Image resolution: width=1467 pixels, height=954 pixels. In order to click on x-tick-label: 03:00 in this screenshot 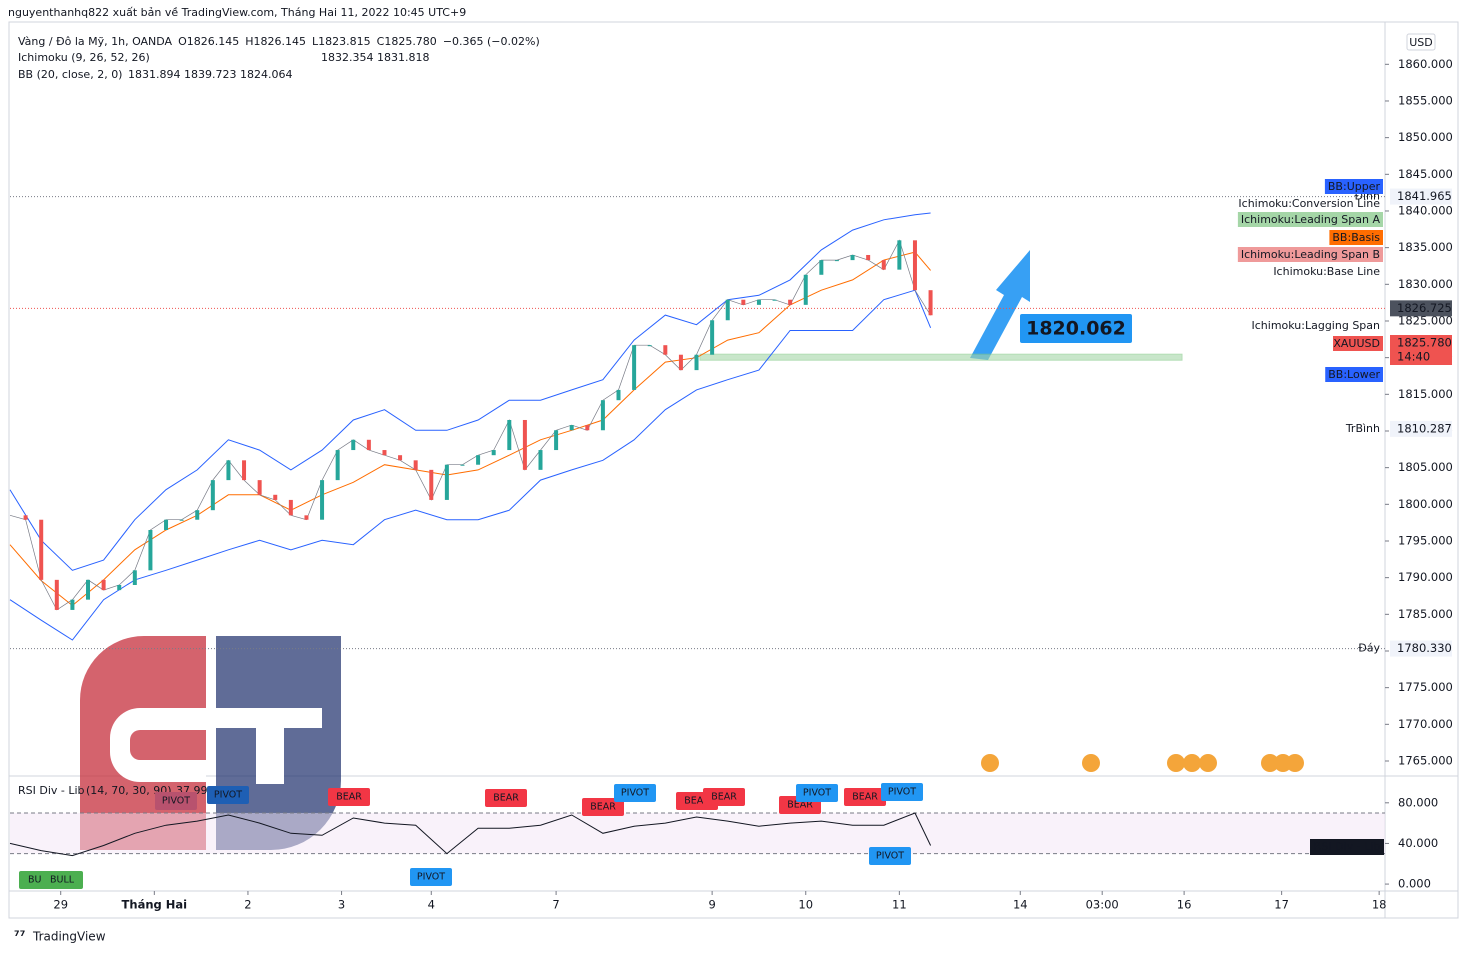, I will do `click(1102, 905)`.